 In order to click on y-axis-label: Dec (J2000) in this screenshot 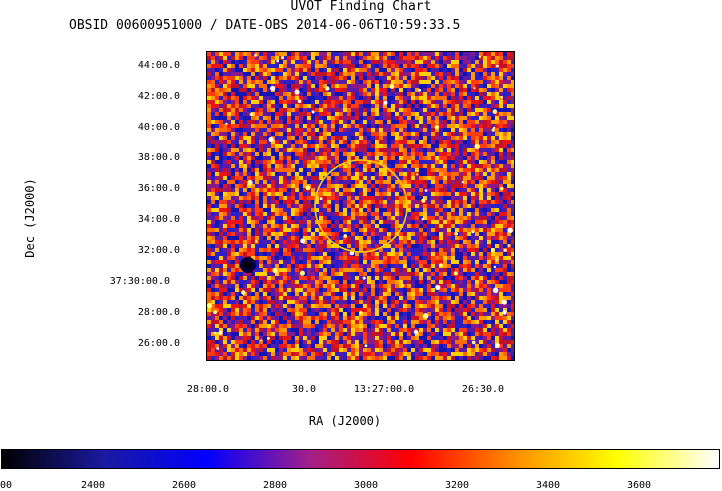, I will do `click(30, 218)`.